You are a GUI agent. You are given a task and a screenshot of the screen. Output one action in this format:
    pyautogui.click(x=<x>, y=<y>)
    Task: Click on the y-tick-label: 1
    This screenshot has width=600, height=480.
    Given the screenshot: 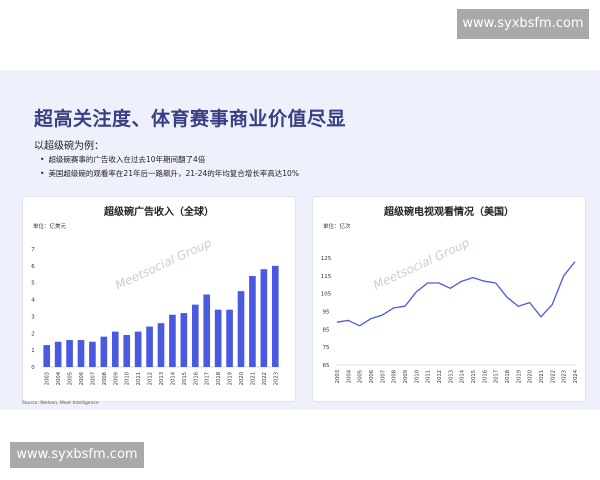 What is the action you would take?
    pyautogui.click(x=33, y=351)
    